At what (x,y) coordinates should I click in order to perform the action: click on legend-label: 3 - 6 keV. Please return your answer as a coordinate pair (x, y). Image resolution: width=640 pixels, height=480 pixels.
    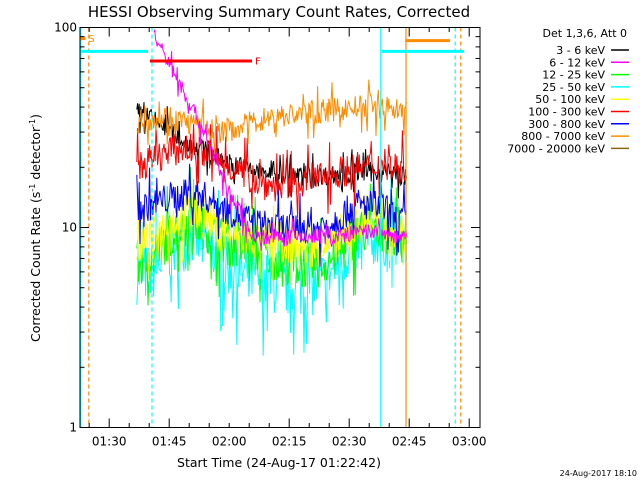
    Looking at the image, I should click on (580, 50).